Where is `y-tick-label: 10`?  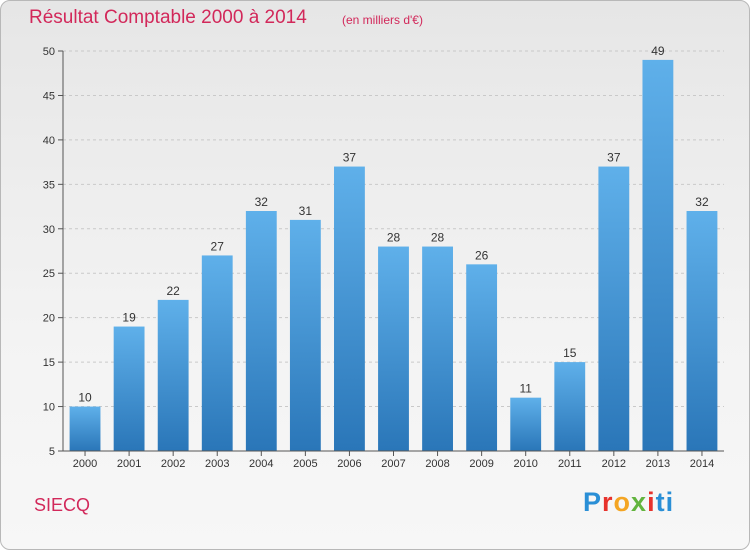 y-tick-label: 10 is located at coordinates (49, 408).